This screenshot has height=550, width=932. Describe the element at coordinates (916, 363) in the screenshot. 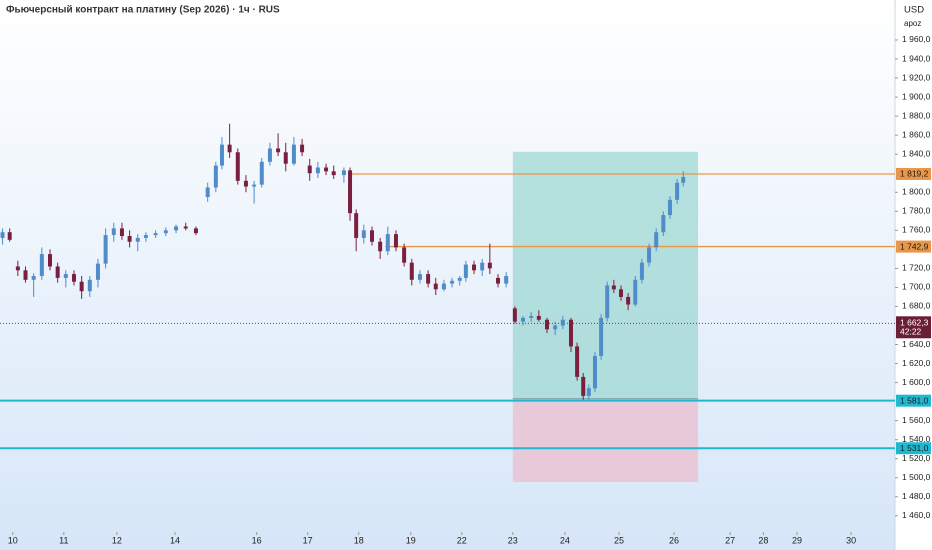

I see `y-tick-label: 1 620,0` at that location.